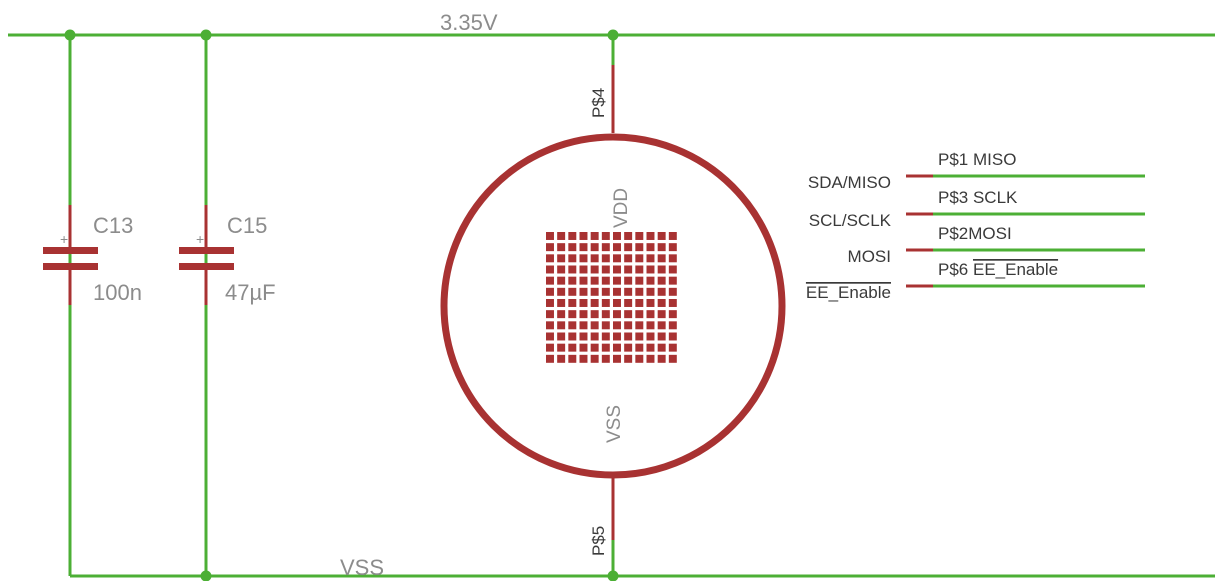 Image resolution: width=1215 pixels, height=581 pixels. I want to click on signal-right-label: P$1 MISO, so click(977, 159).